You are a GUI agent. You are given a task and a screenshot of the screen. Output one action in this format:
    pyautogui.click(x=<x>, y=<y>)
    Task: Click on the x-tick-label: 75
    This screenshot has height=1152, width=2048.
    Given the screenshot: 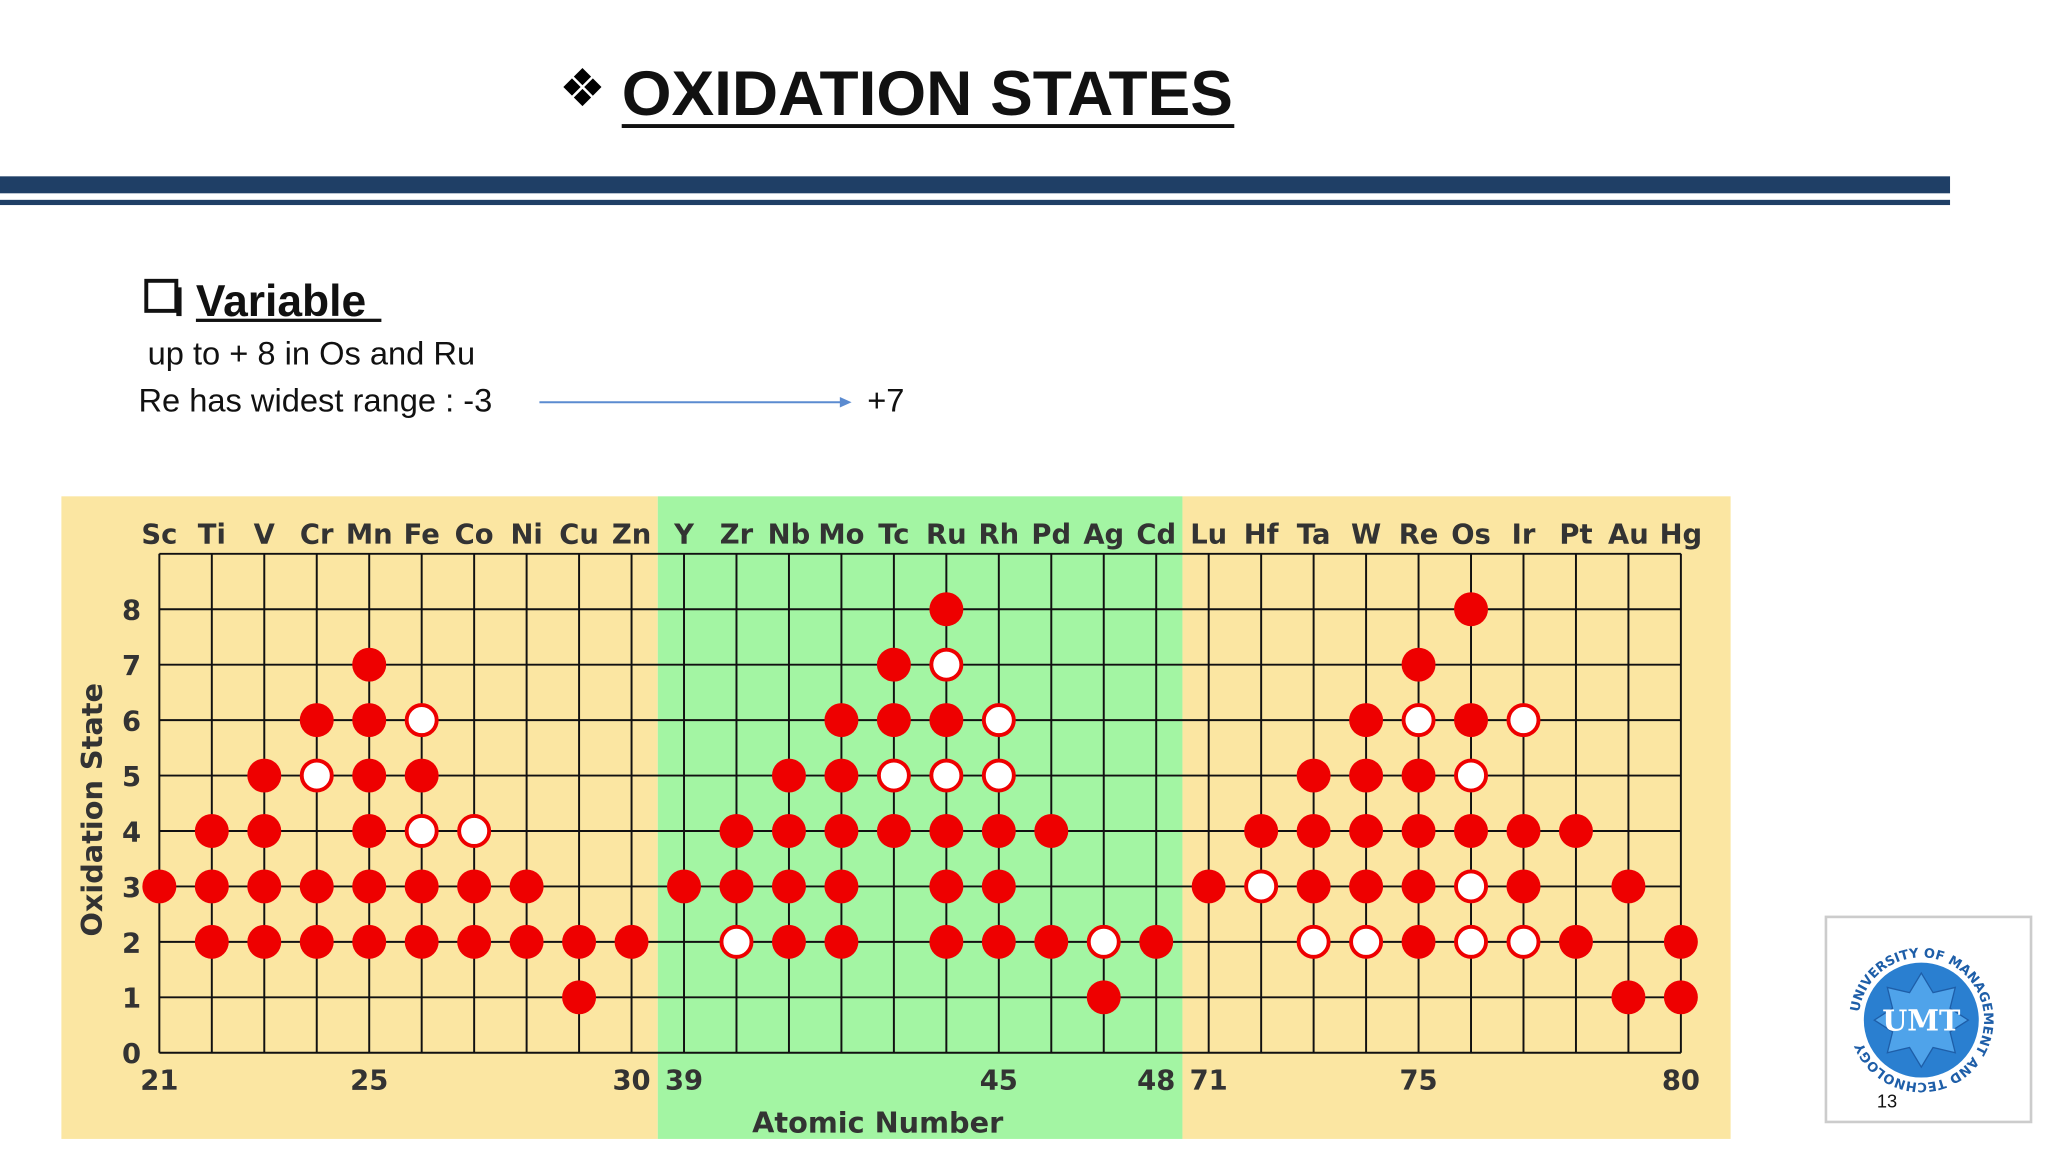 What is the action you would take?
    pyautogui.click(x=1418, y=1080)
    